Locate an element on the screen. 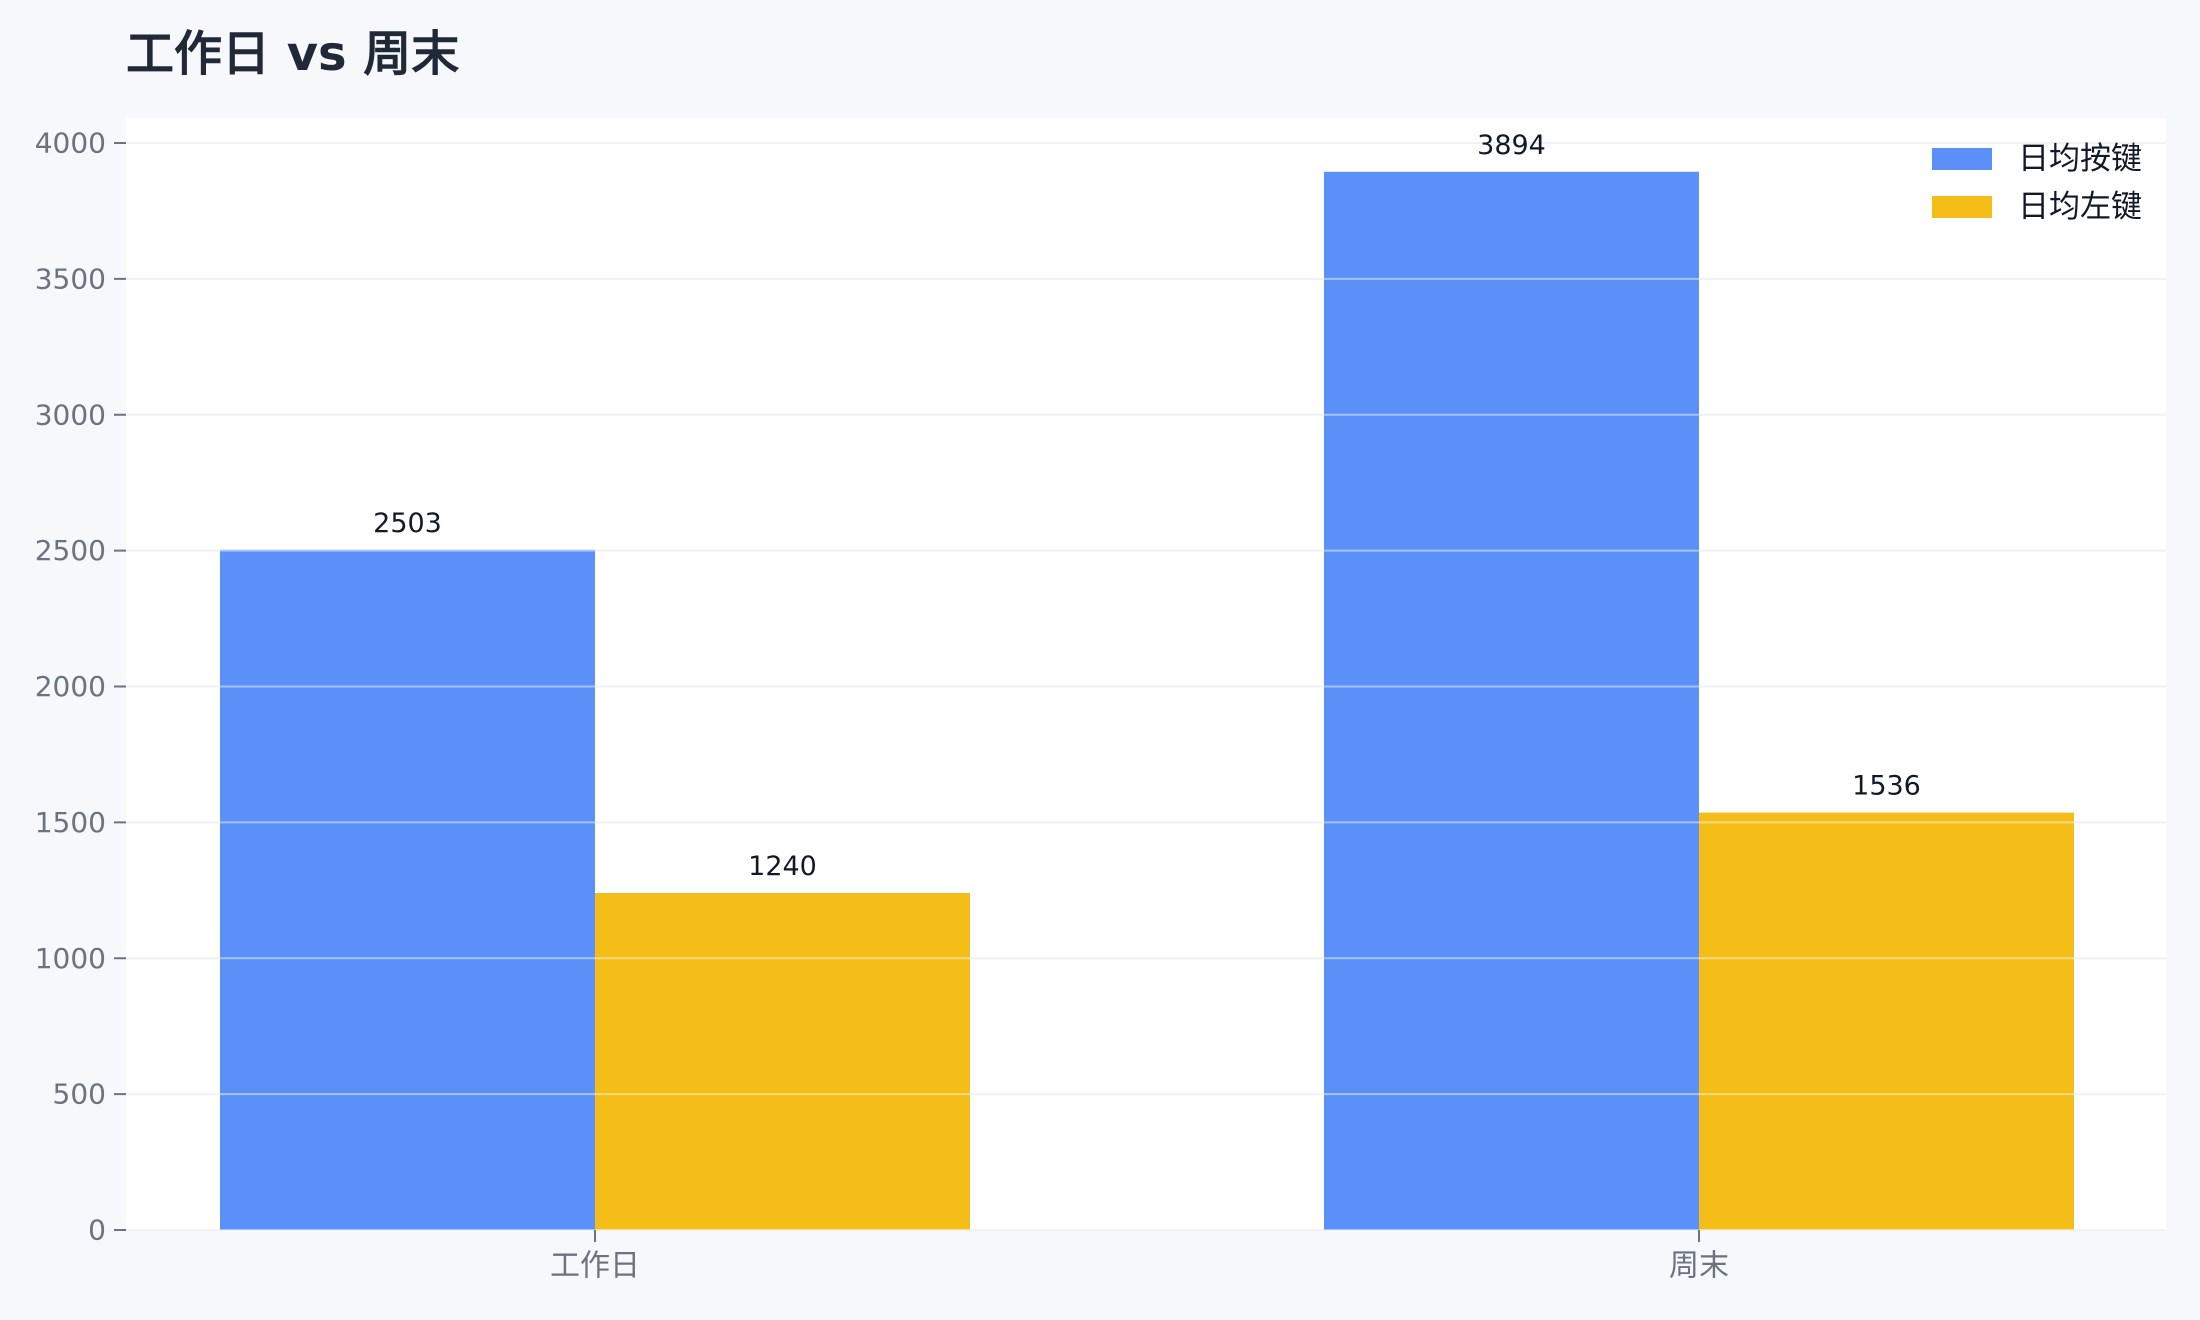 This screenshot has height=1320, width=2200. legend-label: 日均按键 is located at coordinates (2080, 159).